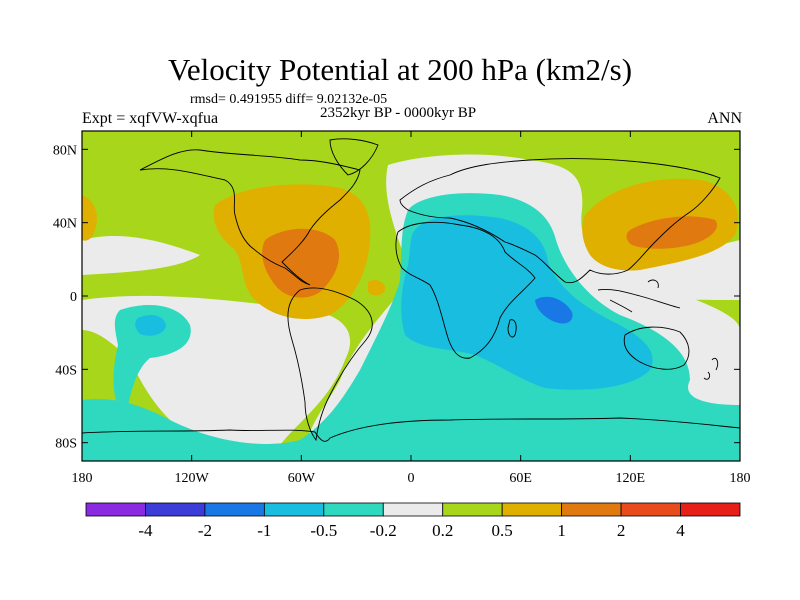 The width and height of the screenshot is (800, 600). Describe the element at coordinates (631, 478) in the screenshot. I see `lon-tick-label: 120E` at that location.